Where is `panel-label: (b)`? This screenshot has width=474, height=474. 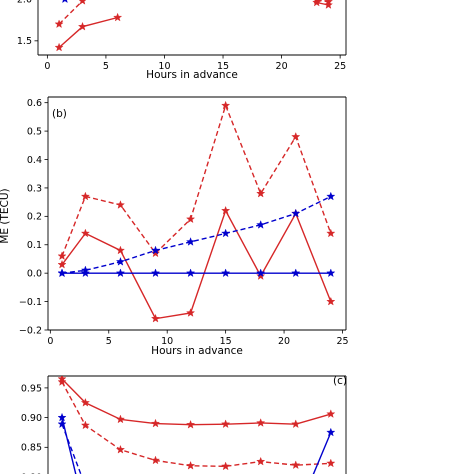
panel-label: (b) is located at coordinates (59, 114).